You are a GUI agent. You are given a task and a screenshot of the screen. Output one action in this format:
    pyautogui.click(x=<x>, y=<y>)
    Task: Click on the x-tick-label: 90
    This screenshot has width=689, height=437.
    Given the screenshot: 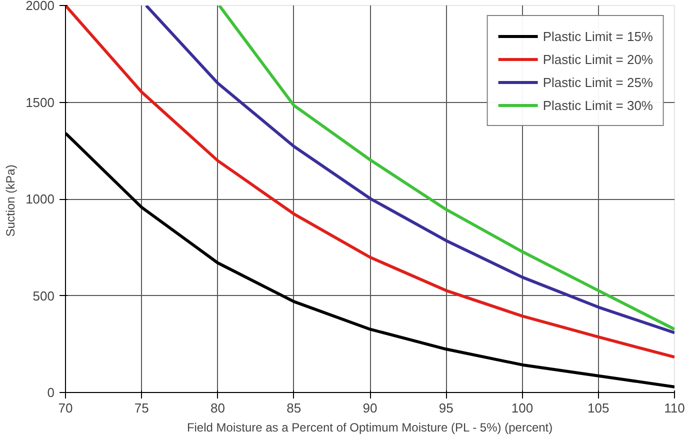 What is the action you would take?
    pyautogui.click(x=370, y=408)
    